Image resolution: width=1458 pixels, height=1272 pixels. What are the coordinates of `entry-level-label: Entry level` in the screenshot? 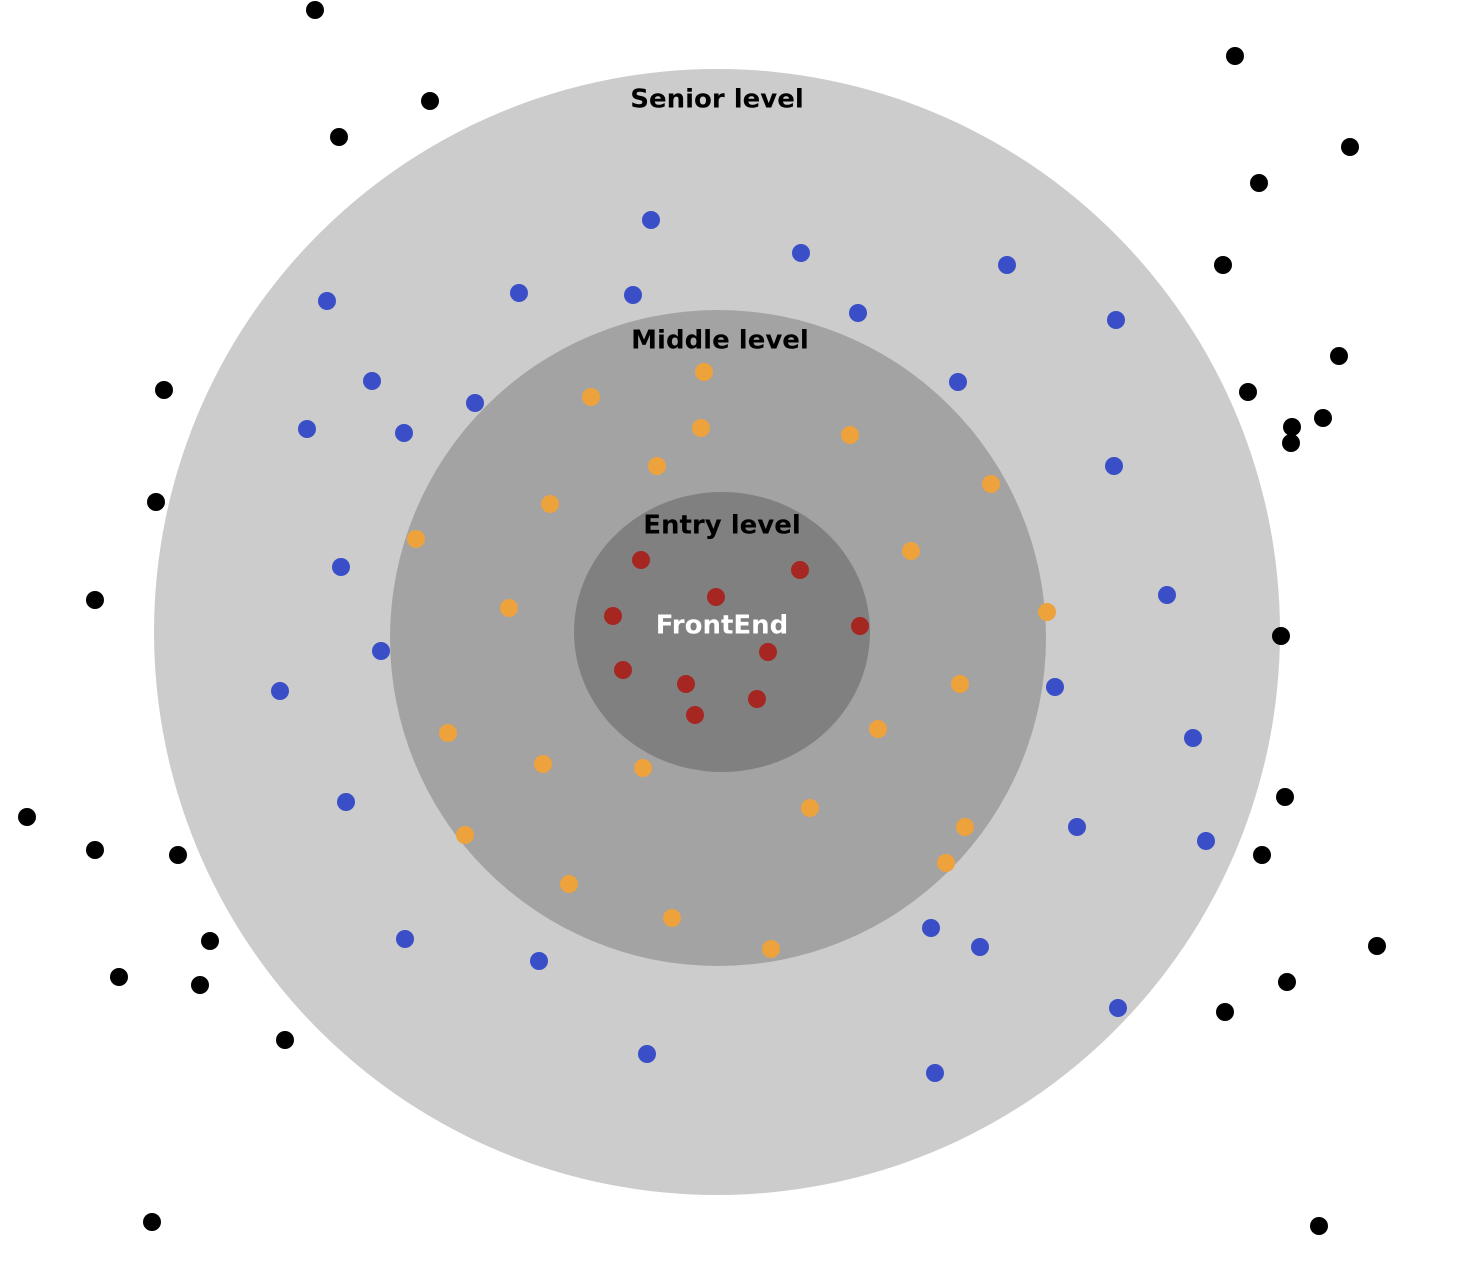 It's located at (722, 526).